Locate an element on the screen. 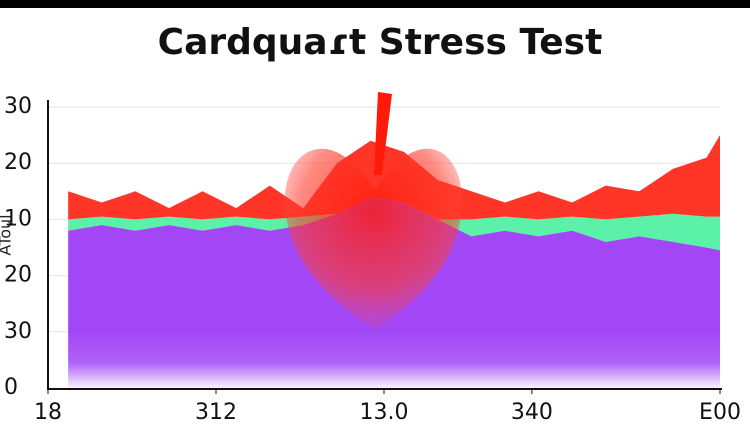 This screenshot has width=750, height=426. fade is located at coordinates (385, 360).